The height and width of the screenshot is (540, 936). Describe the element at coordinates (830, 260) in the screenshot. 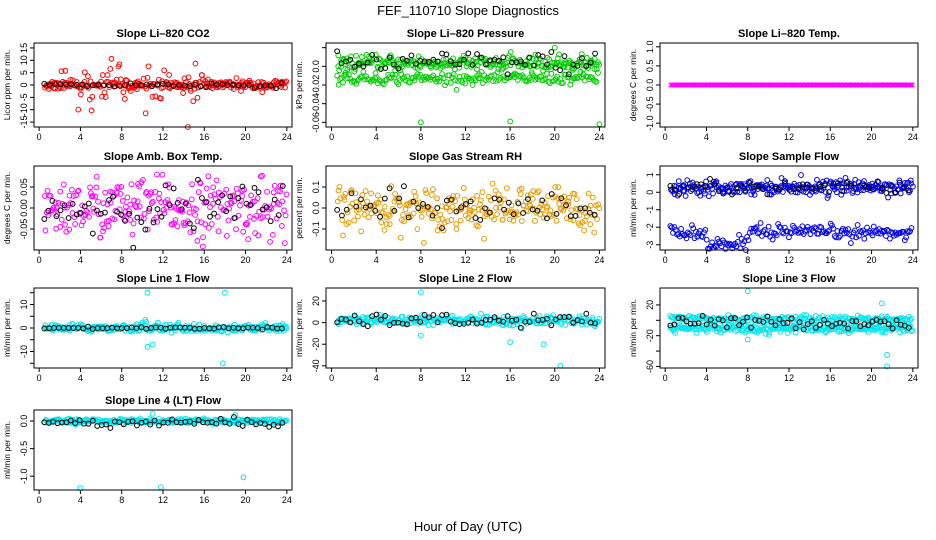

I see `x-tick-label: 16` at that location.